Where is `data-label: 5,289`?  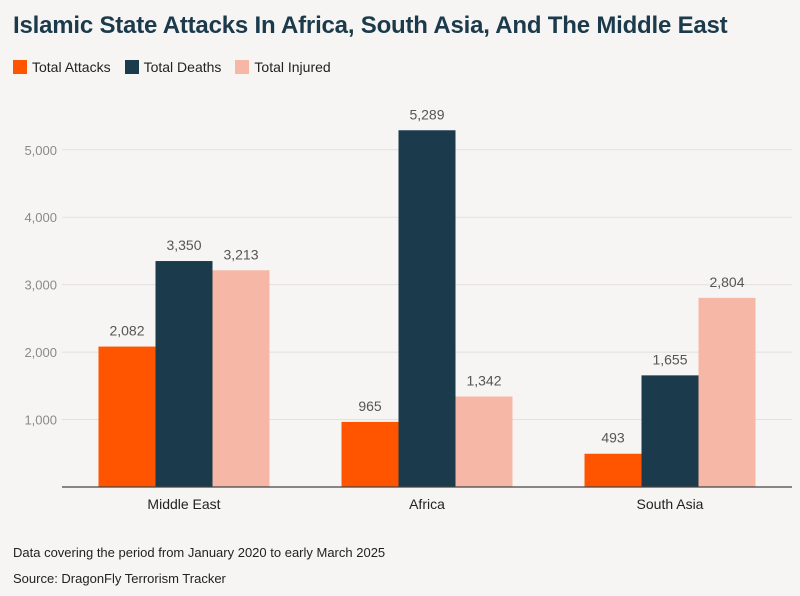
data-label: 5,289 is located at coordinates (426, 114).